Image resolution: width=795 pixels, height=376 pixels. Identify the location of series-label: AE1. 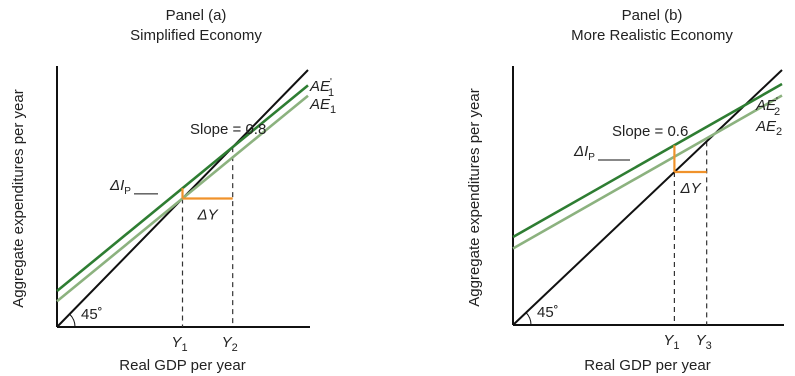
(322, 106).